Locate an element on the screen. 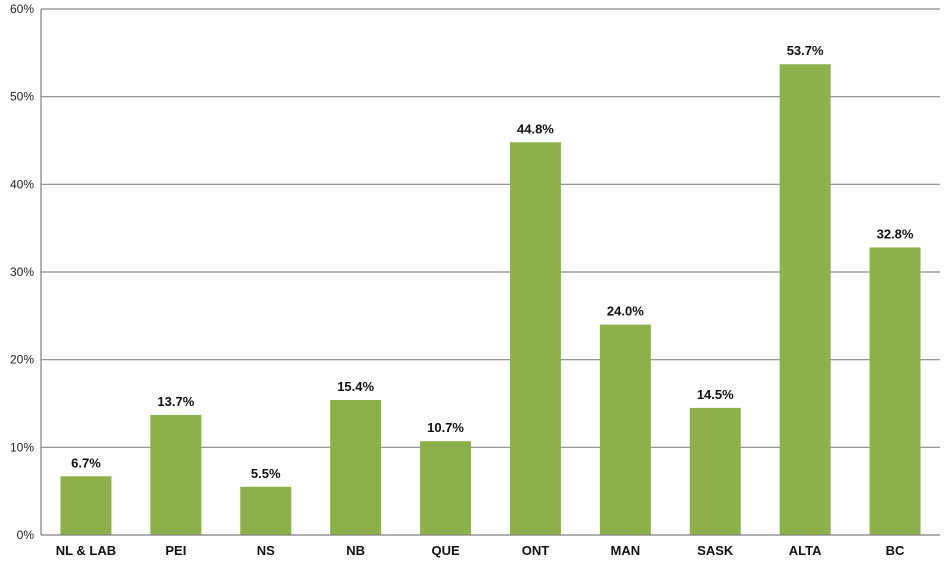 The width and height of the screenshot is (944, 564). y-tick-label: 10% is located at coordinates (22, 447).